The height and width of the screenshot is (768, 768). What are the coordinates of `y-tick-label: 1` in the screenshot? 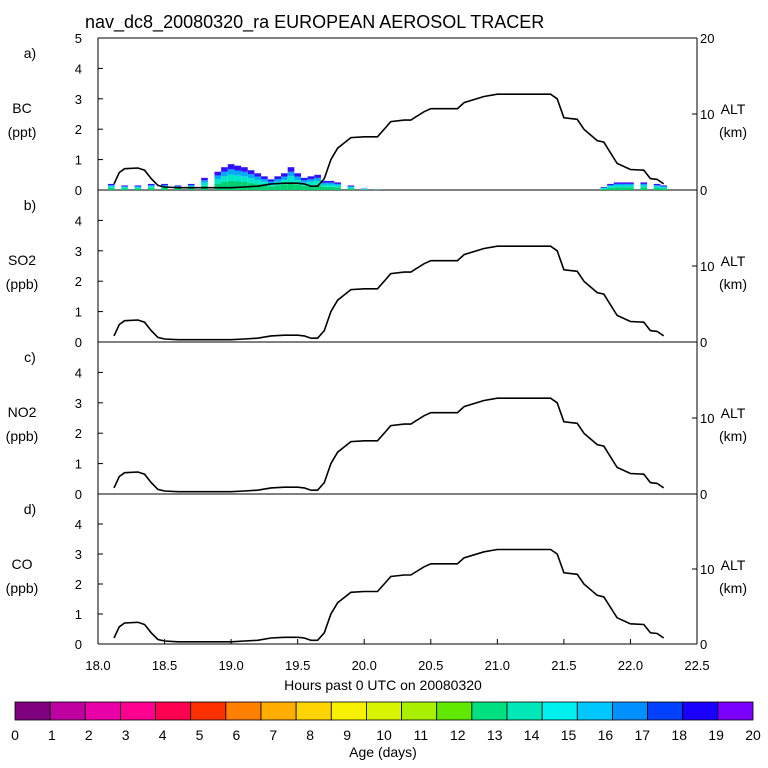 It's located at (78, 464).